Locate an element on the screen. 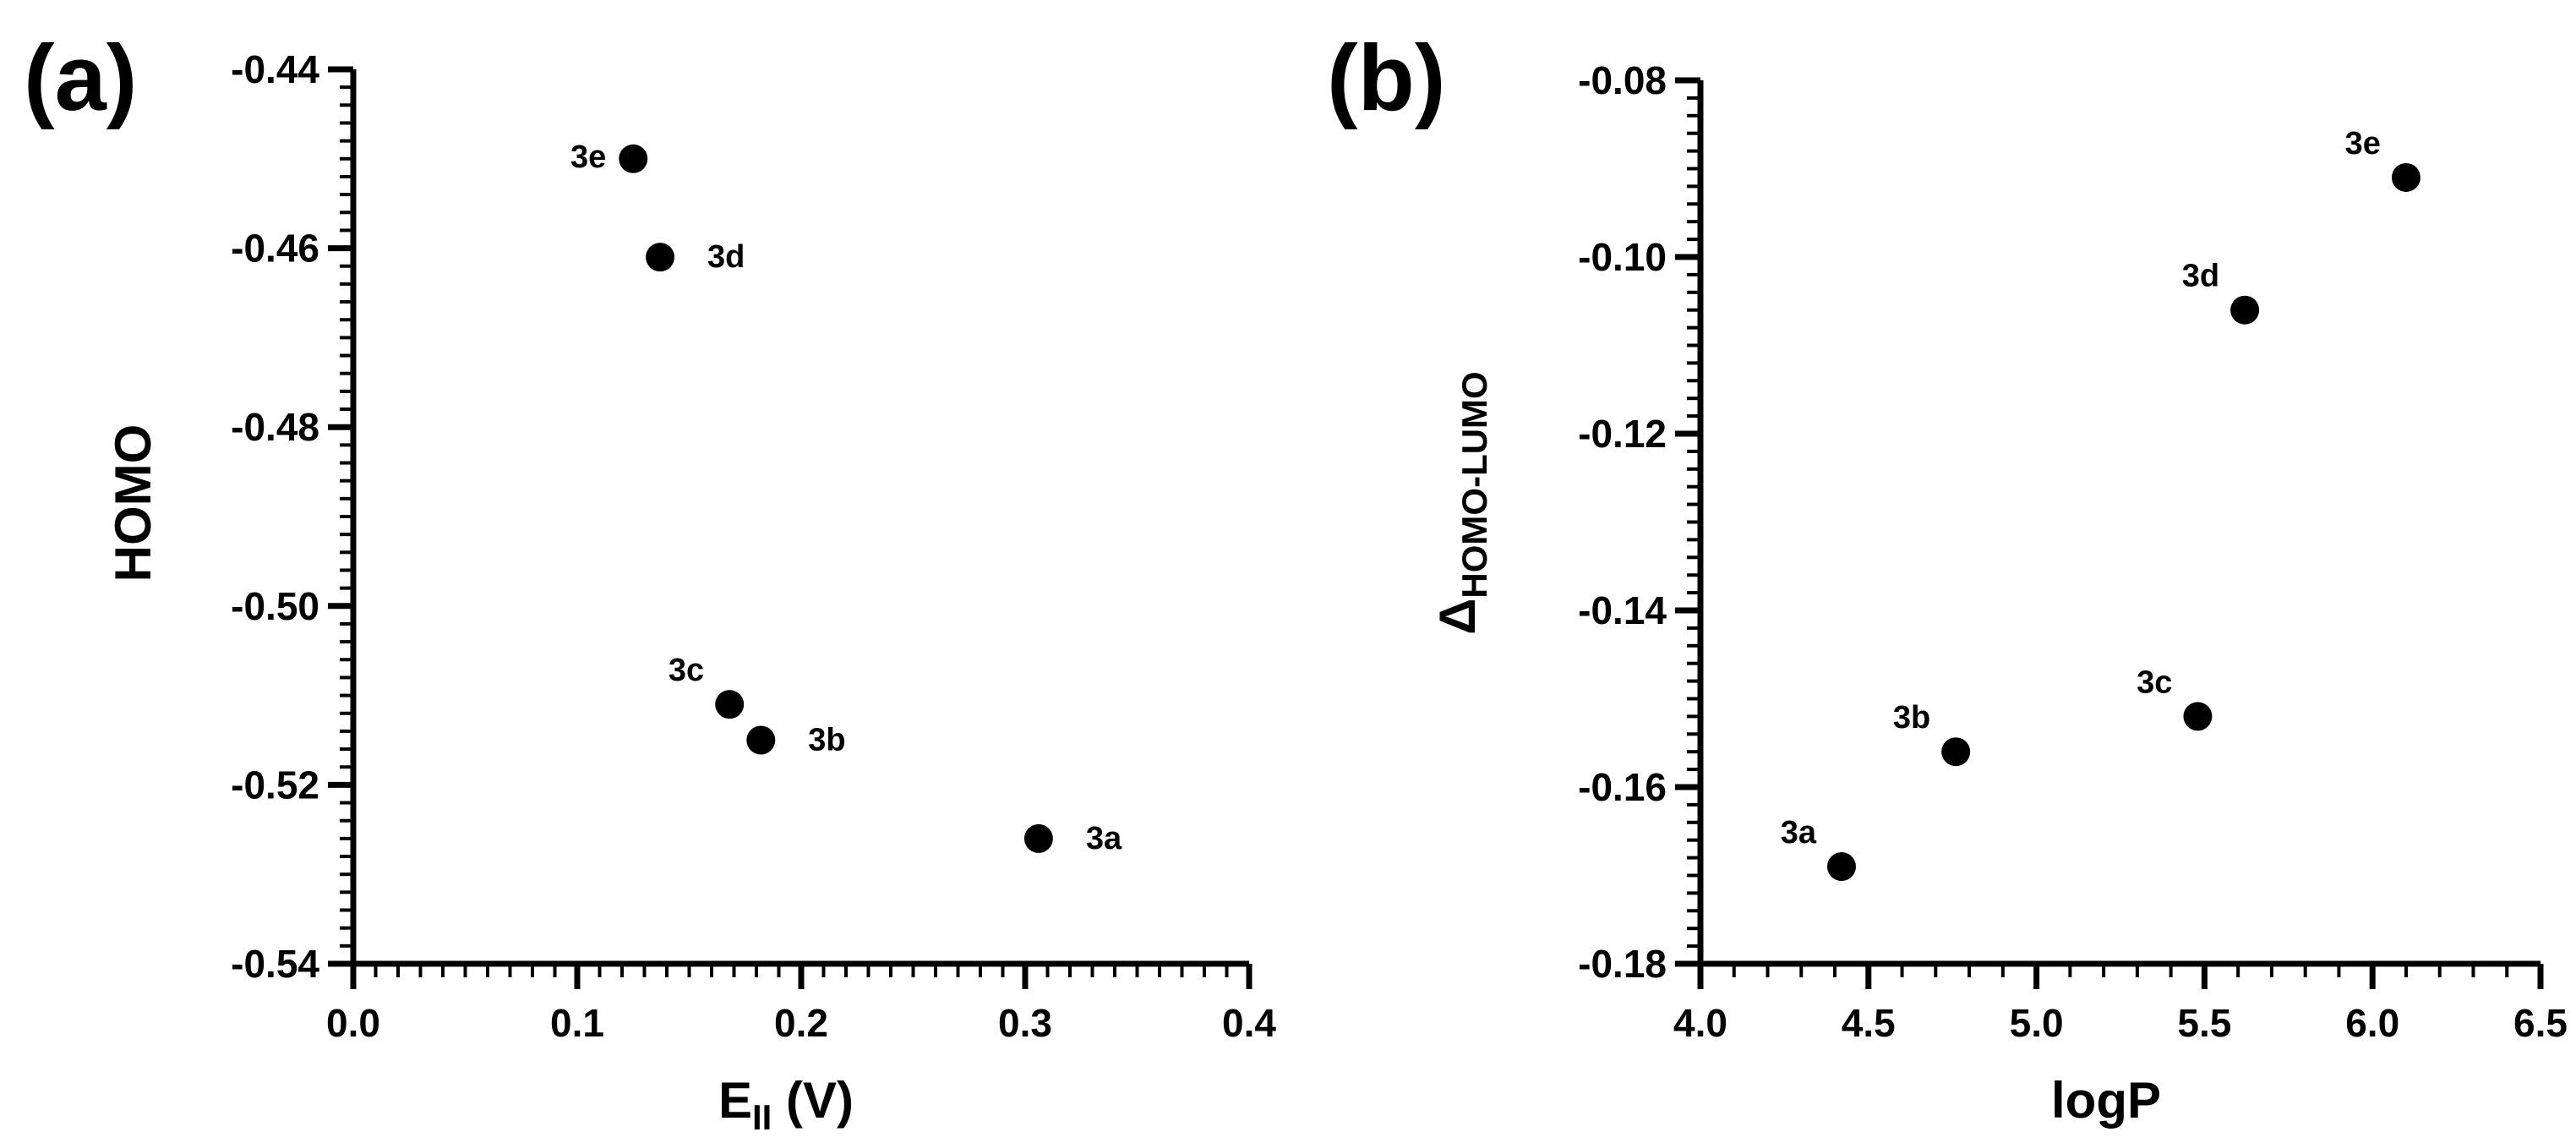  panel-b-point-label-3c: 3c is located at coordinates (2154, 682).